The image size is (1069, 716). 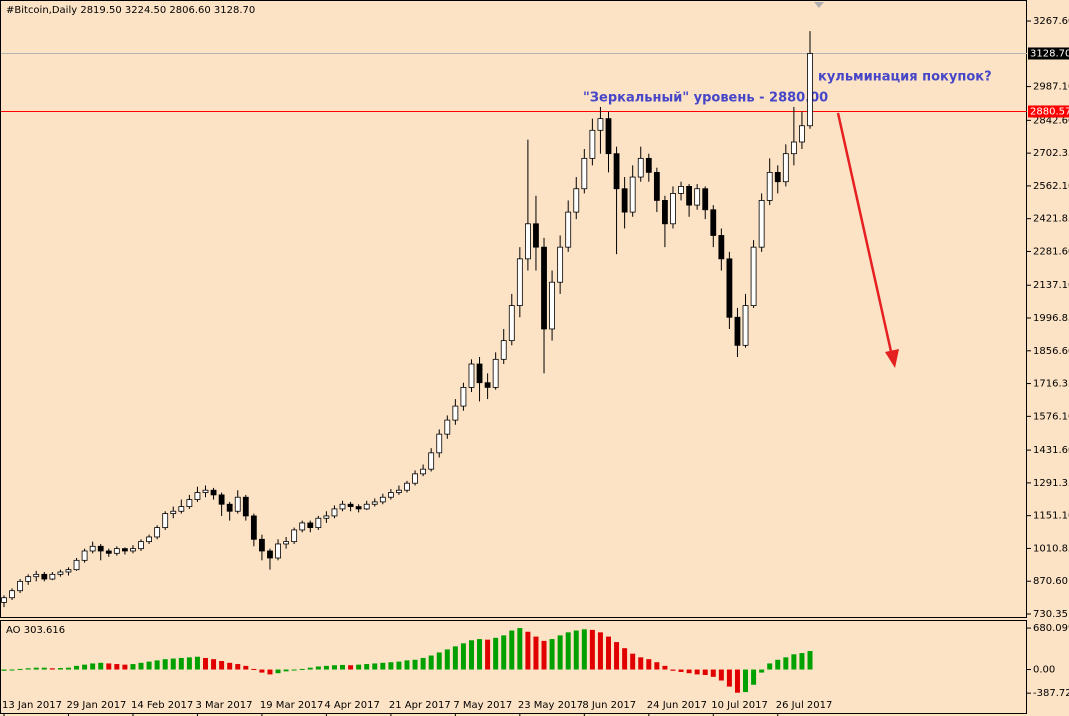 I want to click on y-tick-label: 1010.85, so click(x=1051, y=548).